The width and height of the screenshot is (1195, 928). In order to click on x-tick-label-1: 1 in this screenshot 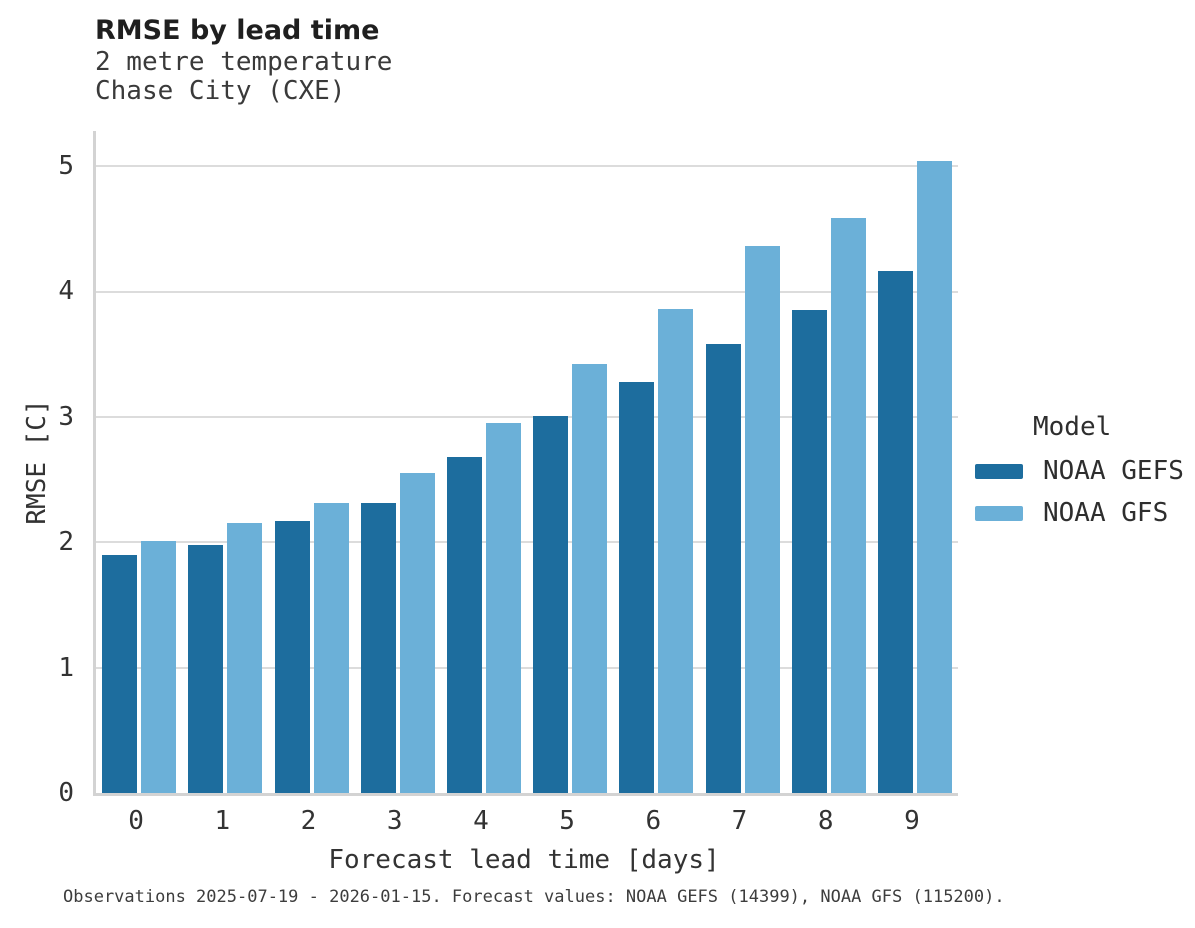, I will do `click(222, 821)`.